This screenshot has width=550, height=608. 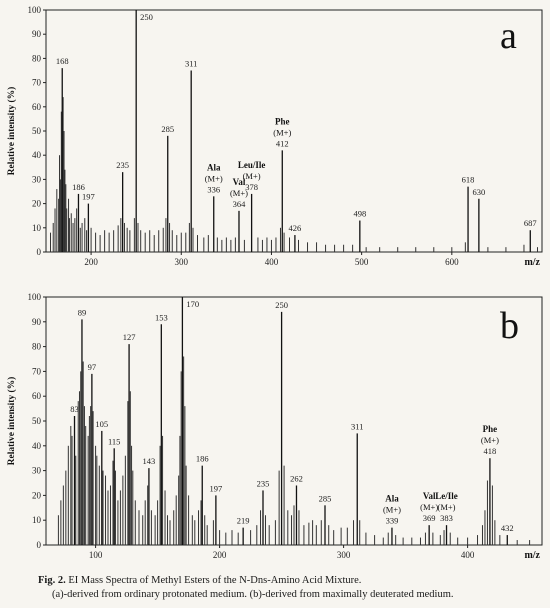 What do you see at coordinates (357, 426) in the screenshot?
I see `panel-b-peak-label: 311` at bounding box center [357, 426].